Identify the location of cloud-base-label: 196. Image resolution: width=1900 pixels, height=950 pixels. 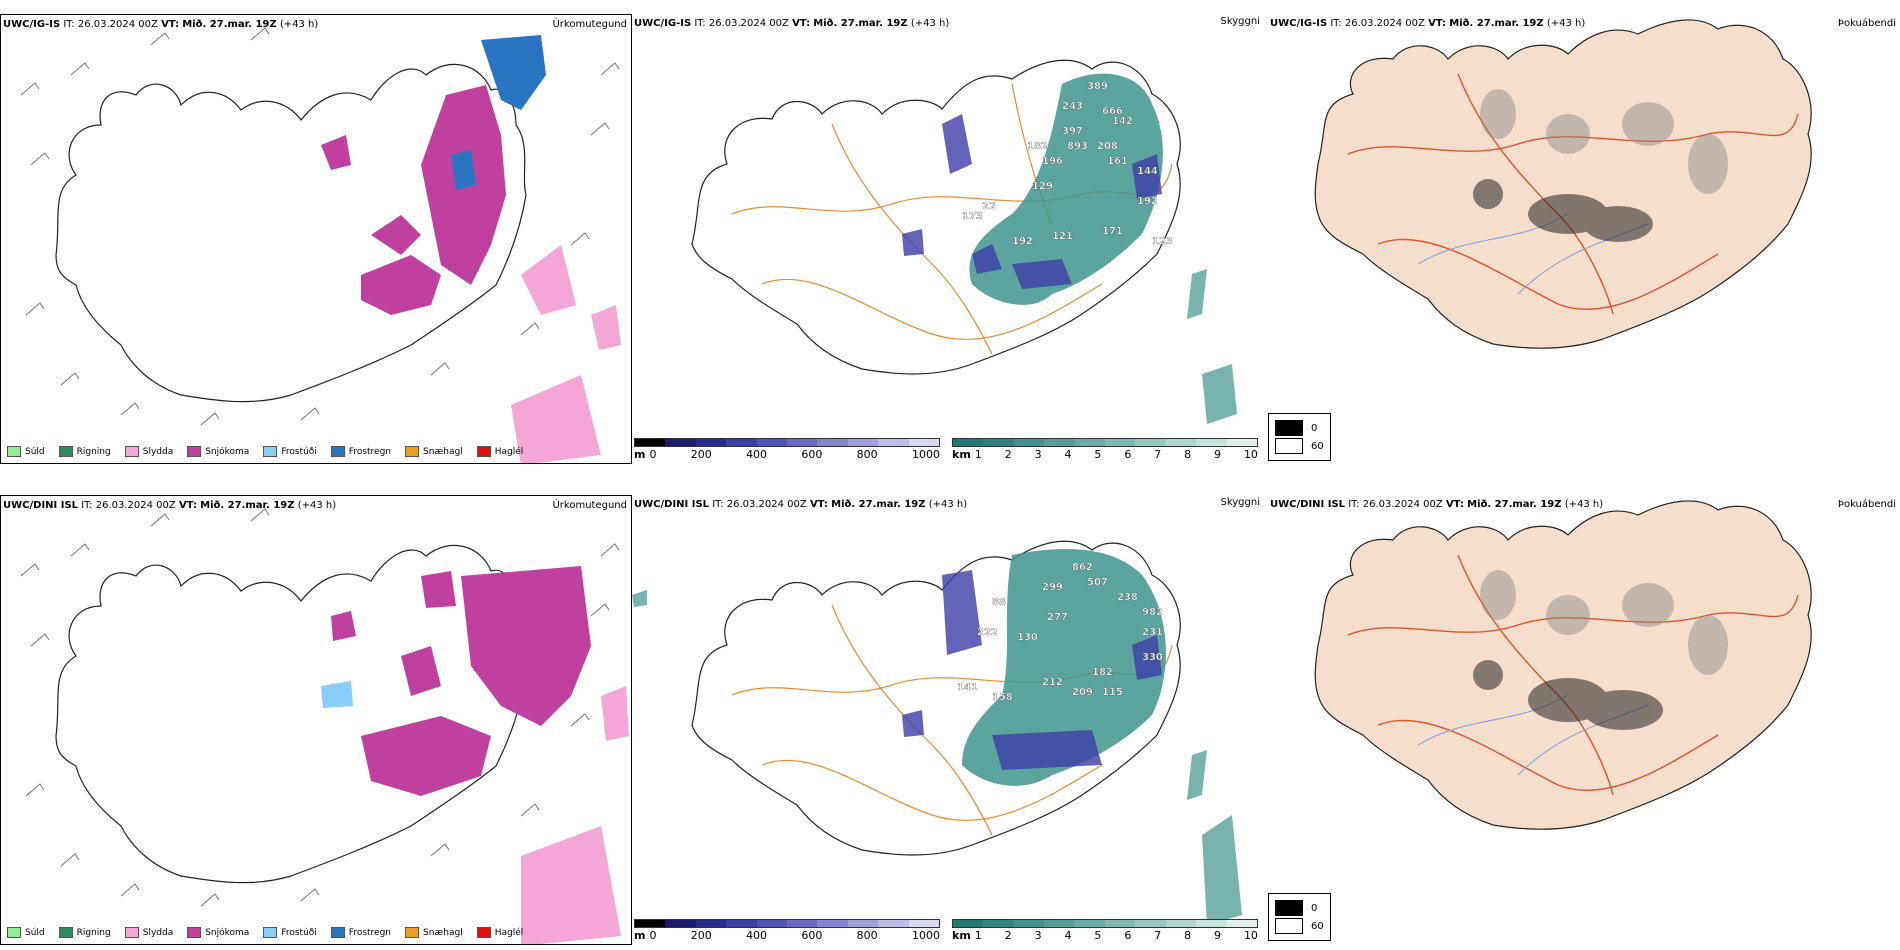
(1052, 161).